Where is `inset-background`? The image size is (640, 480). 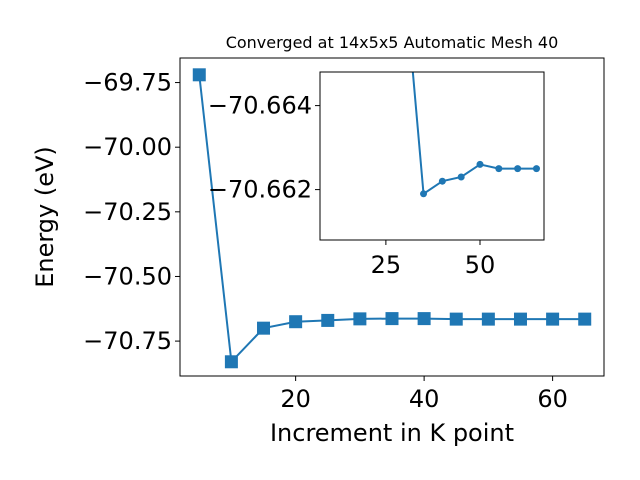 inset-background is located at coordinates (432, 156).